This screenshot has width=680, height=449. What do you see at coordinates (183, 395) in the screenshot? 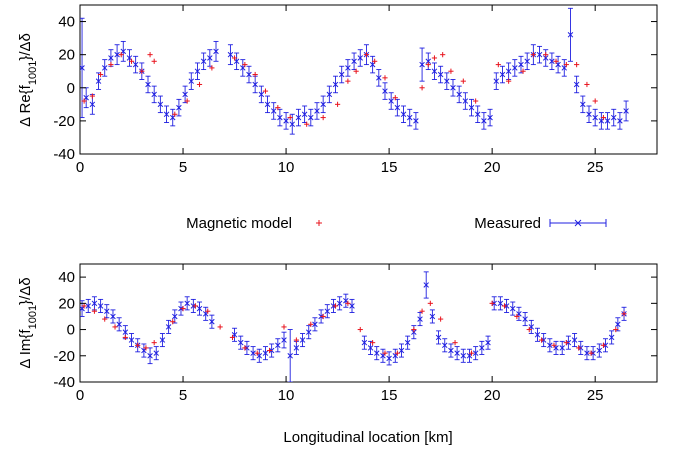
I see `x-tick-label: 5` at bounding box center [183, 395].